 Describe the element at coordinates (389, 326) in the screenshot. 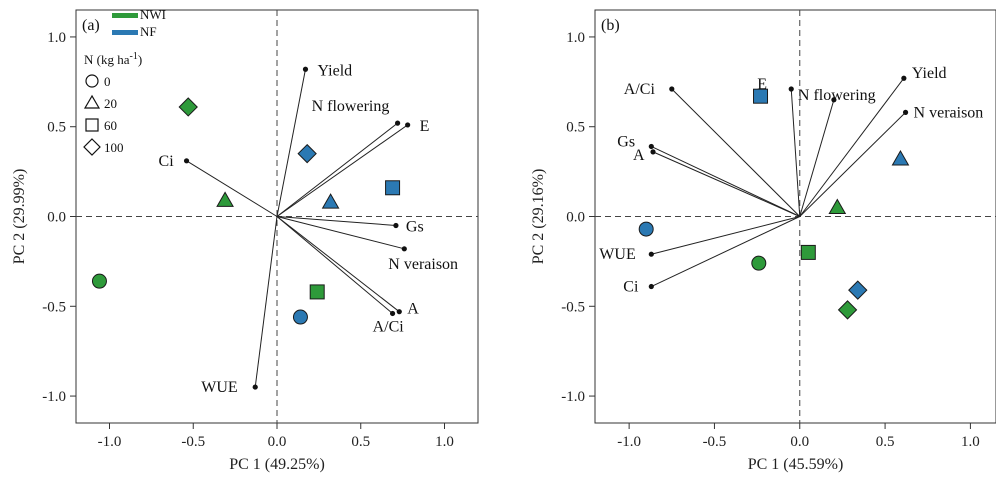

I see `loading-label: A/Ci` at that location.